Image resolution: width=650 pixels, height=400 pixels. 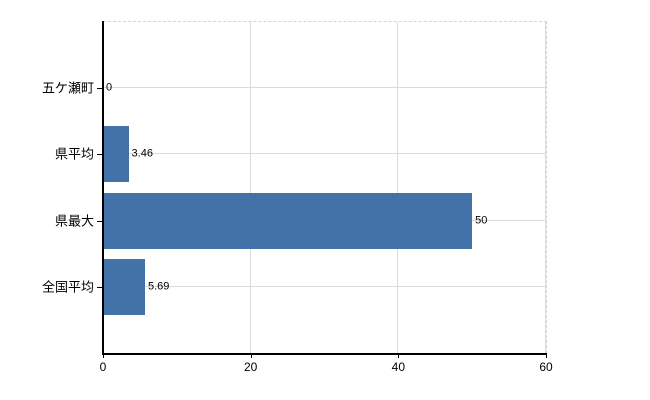 What do you see at coordinates (250, 367) in the screenshot?
I see `x-tick-label: 20` at bounding box center [250, 367].